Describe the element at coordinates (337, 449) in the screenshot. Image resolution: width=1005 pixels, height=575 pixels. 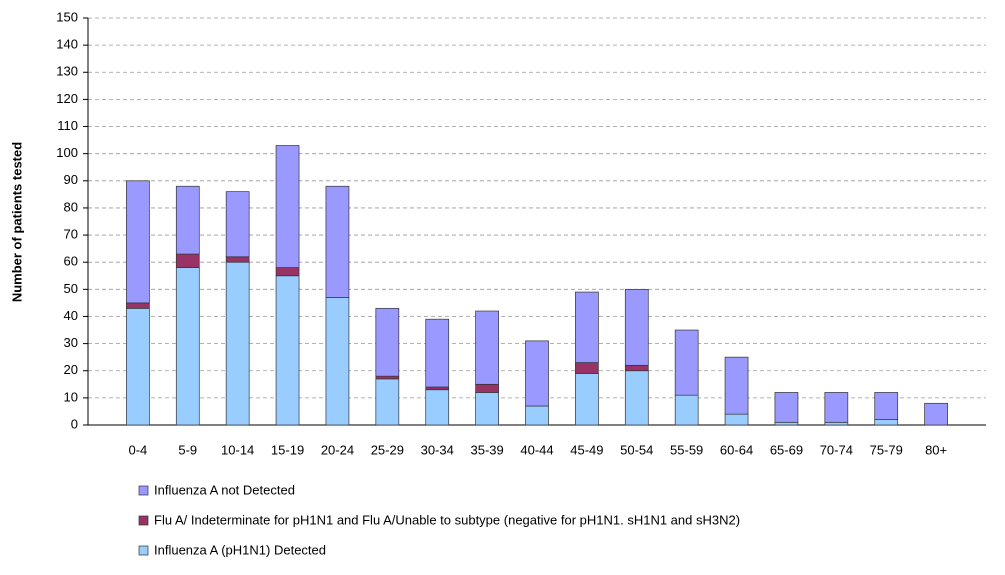
I see `x-tick-label: 20-24` at that location.